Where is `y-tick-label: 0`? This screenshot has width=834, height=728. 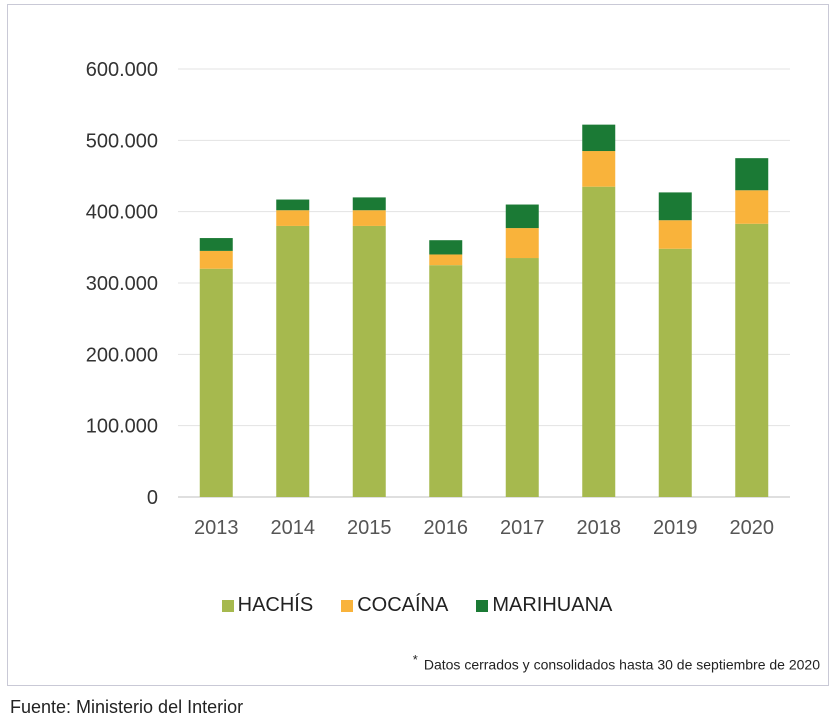 y-tick-label: 0 is located at coordinates (152, 498).